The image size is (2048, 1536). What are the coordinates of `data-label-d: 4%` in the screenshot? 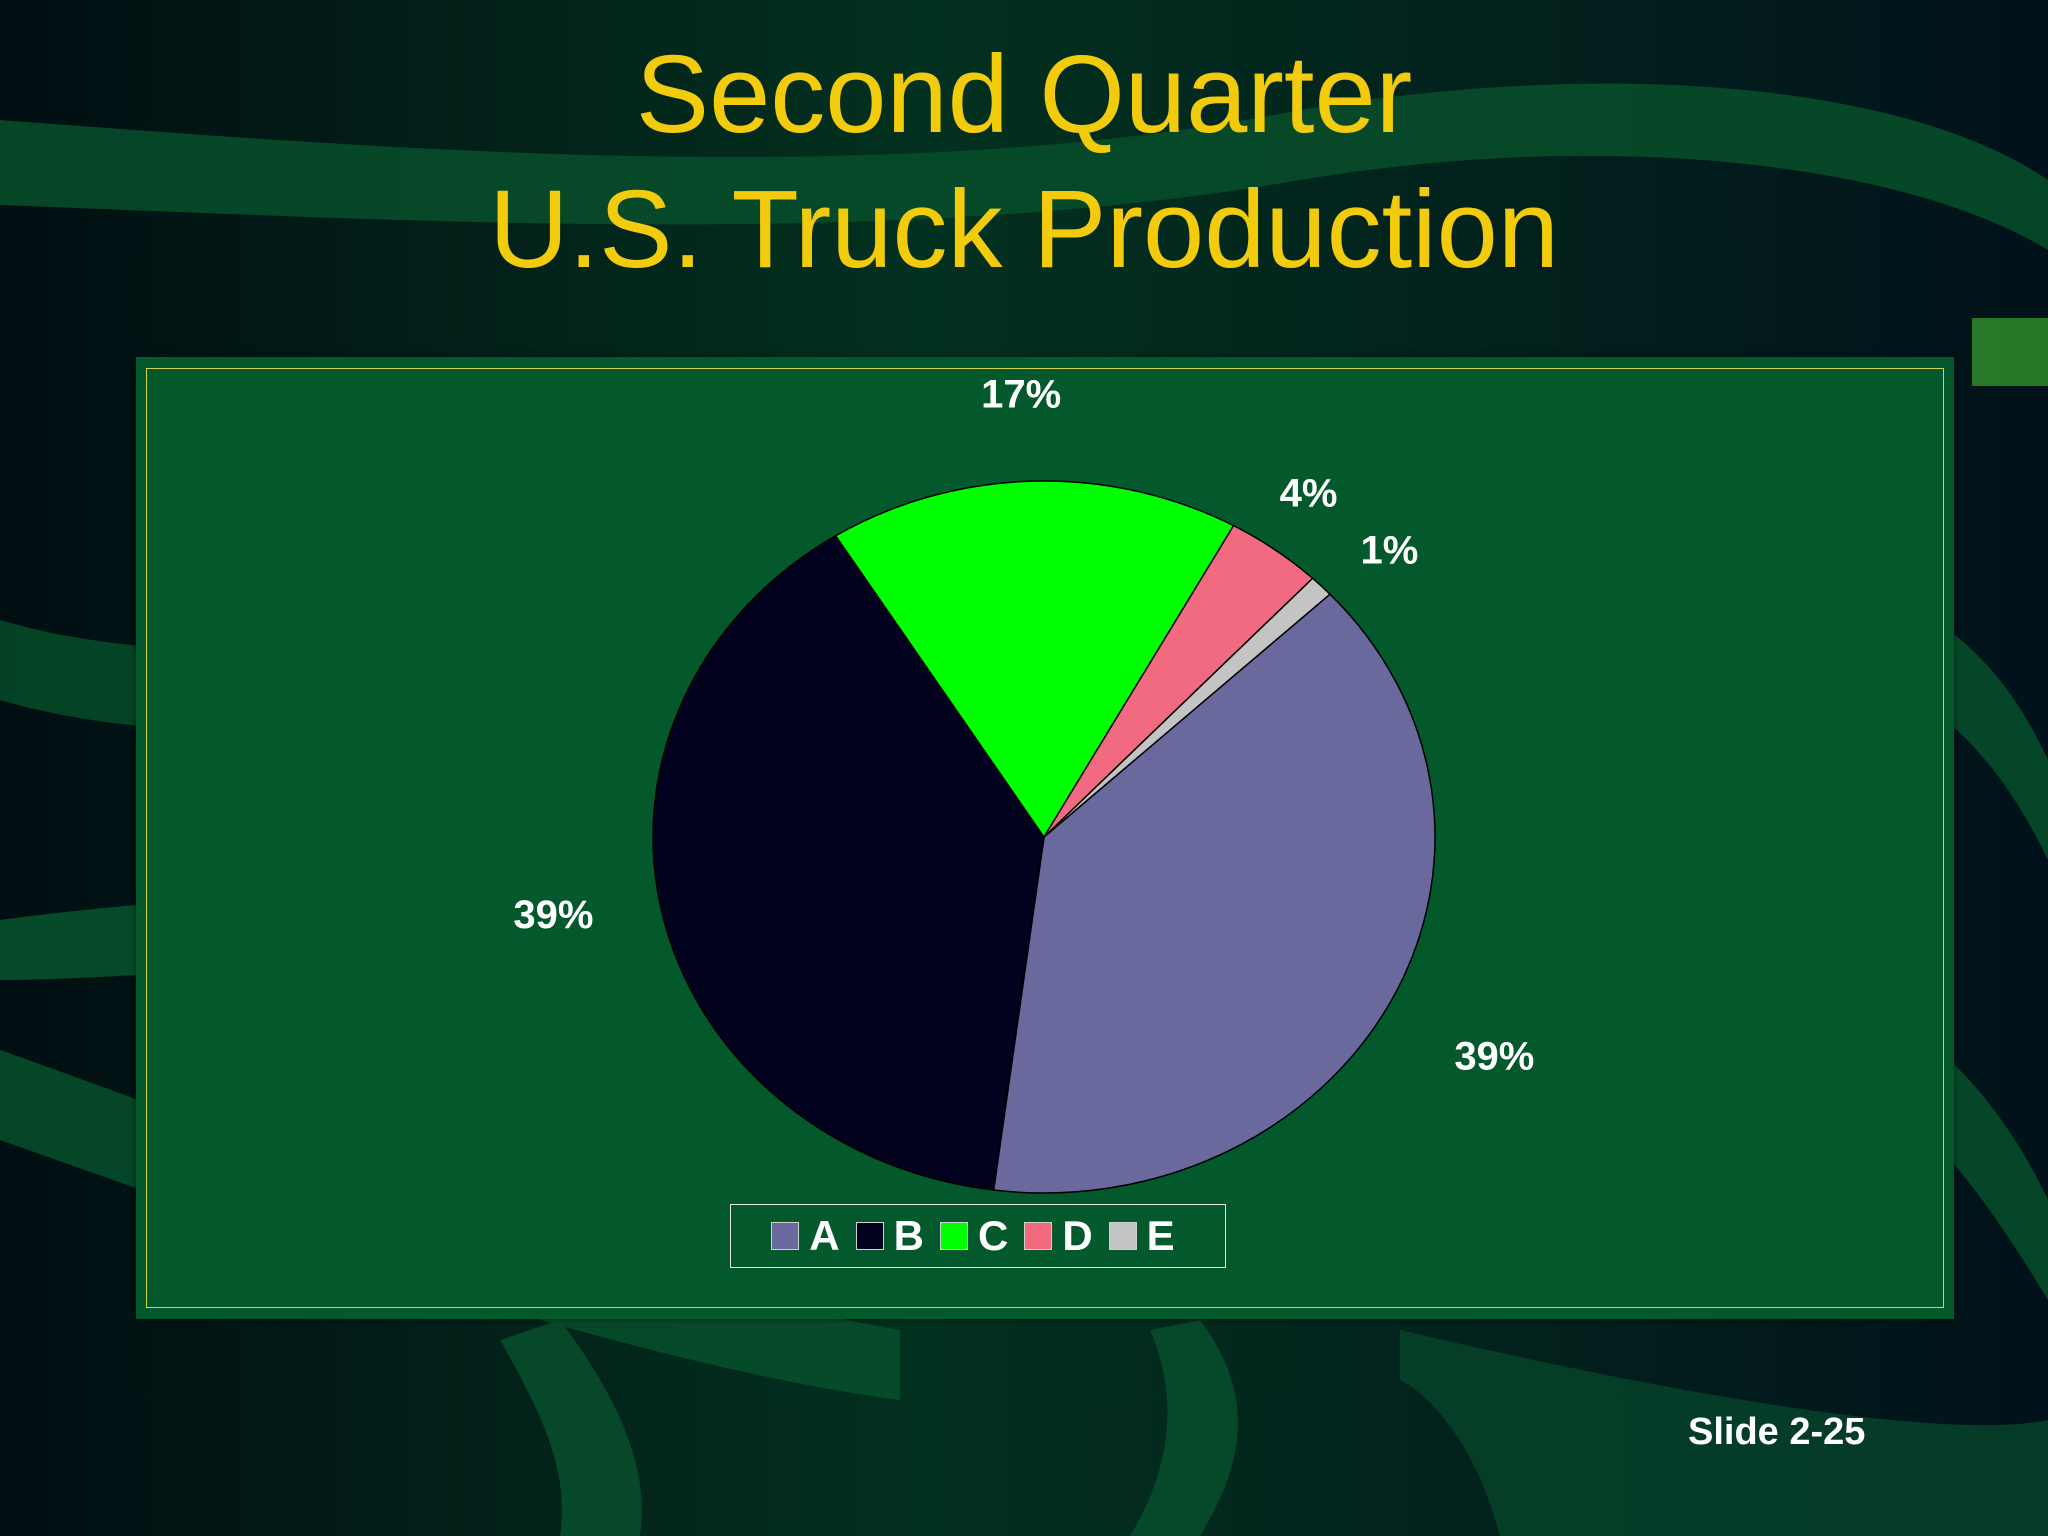 It's located at (1309, 494).